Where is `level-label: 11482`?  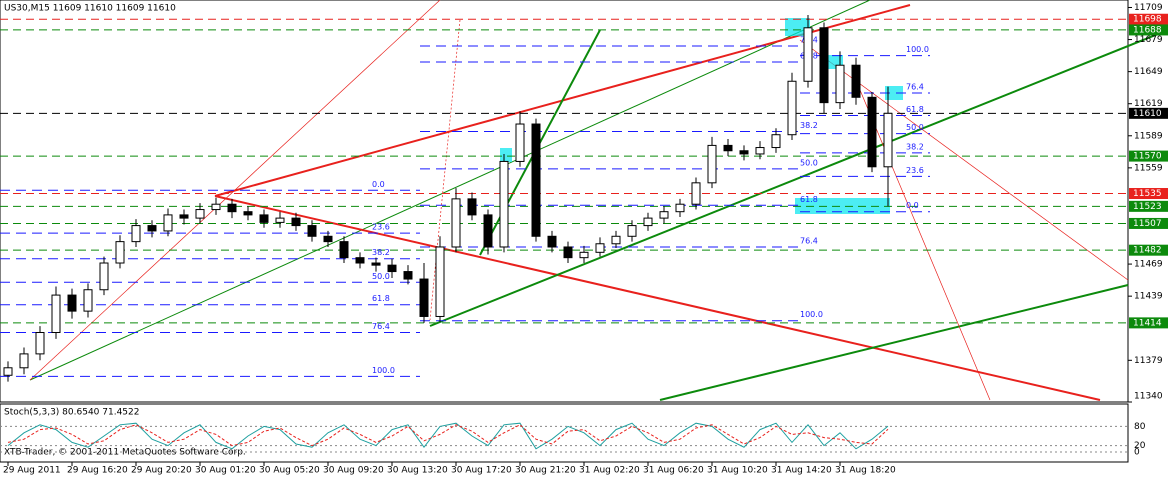
level-label: 11482 is located at coordinates (1147, 251).